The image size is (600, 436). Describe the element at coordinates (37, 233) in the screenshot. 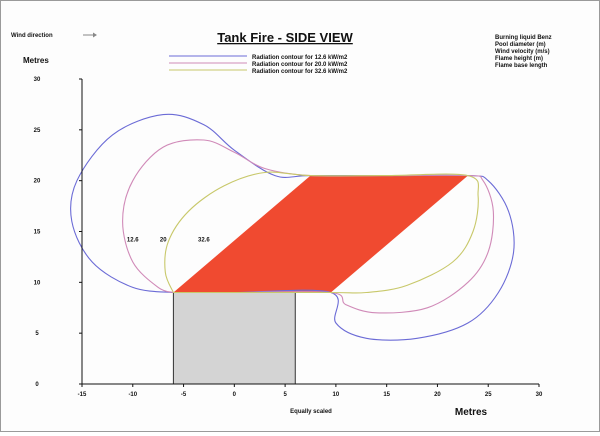

I see `y-tick-label: 15` at that location.